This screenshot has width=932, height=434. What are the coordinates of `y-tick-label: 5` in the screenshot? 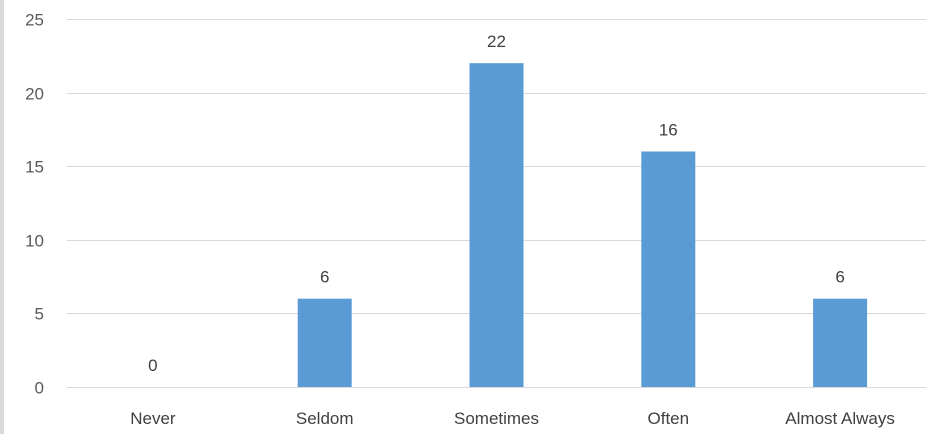 It's located at (39, 314).